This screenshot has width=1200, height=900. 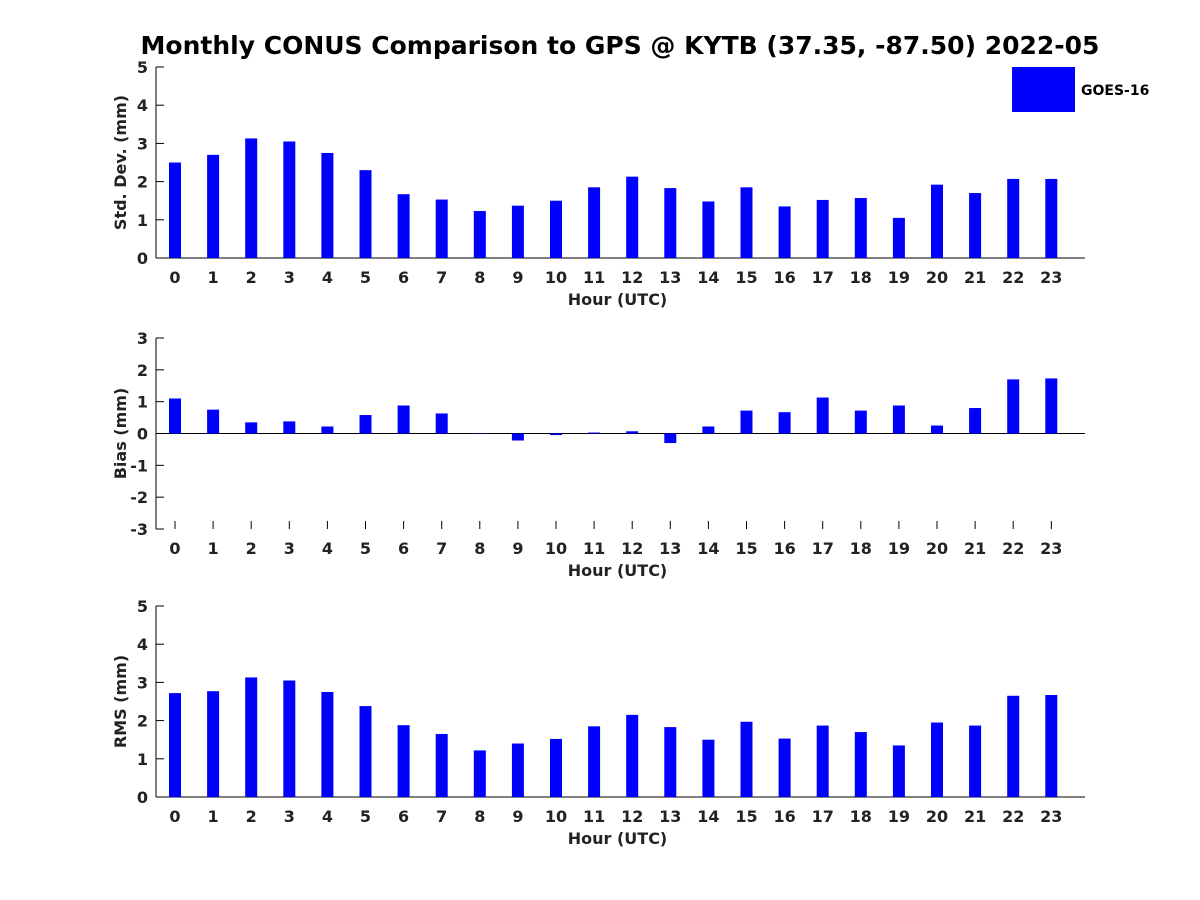 What do you see at coordinates (174, 816) in the screenshot?
I see `x-tick-label: 0` at bounding box center [174, 816].